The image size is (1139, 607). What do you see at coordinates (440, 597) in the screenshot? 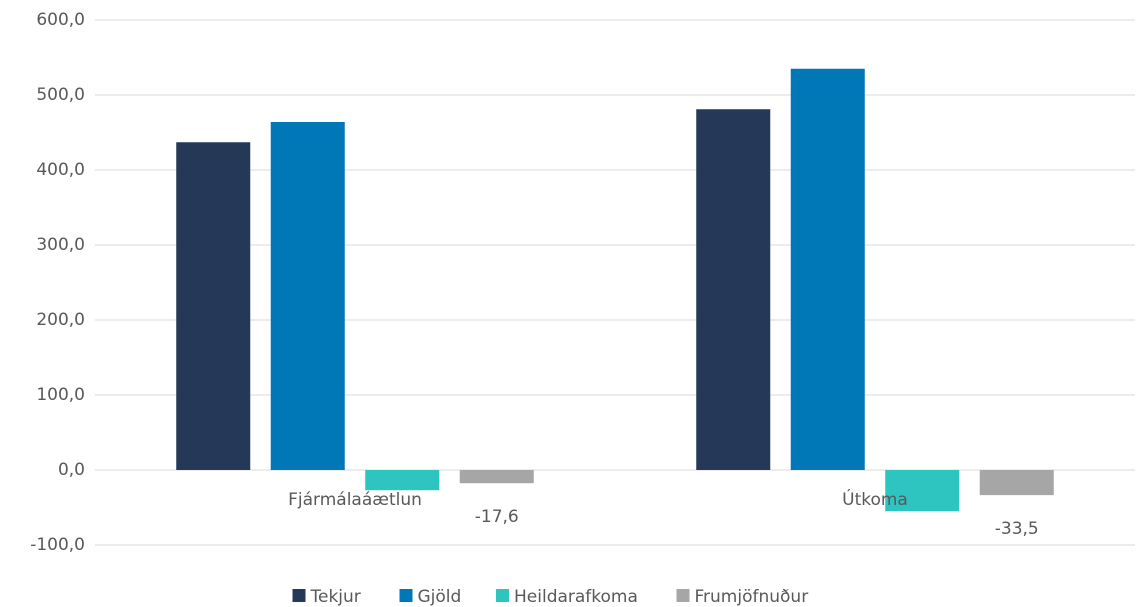
I see `legend-label: Gjöld` at bounding box center [440, 597].